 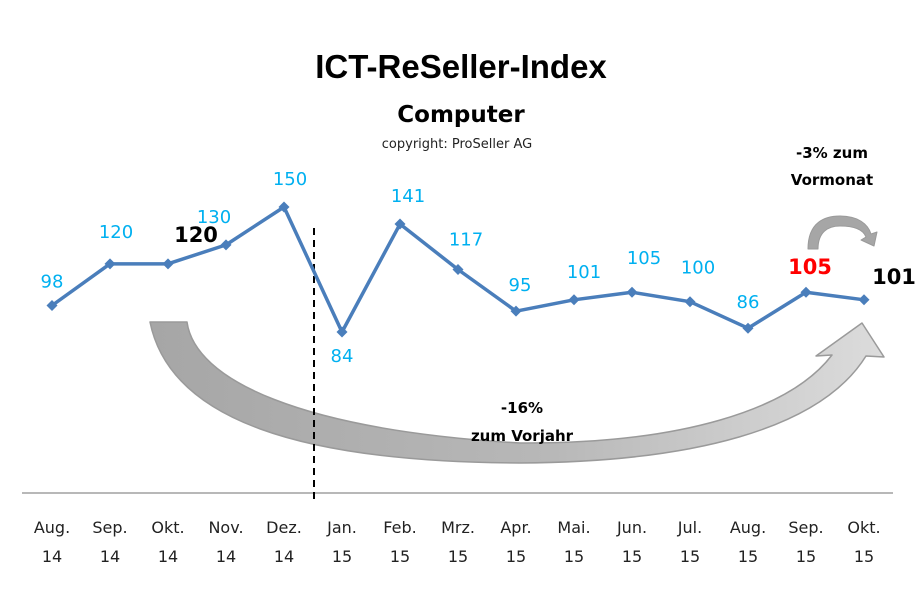 I want to click on copyright-note: copyright: ProSeller AG, so click(x=457, y=144).